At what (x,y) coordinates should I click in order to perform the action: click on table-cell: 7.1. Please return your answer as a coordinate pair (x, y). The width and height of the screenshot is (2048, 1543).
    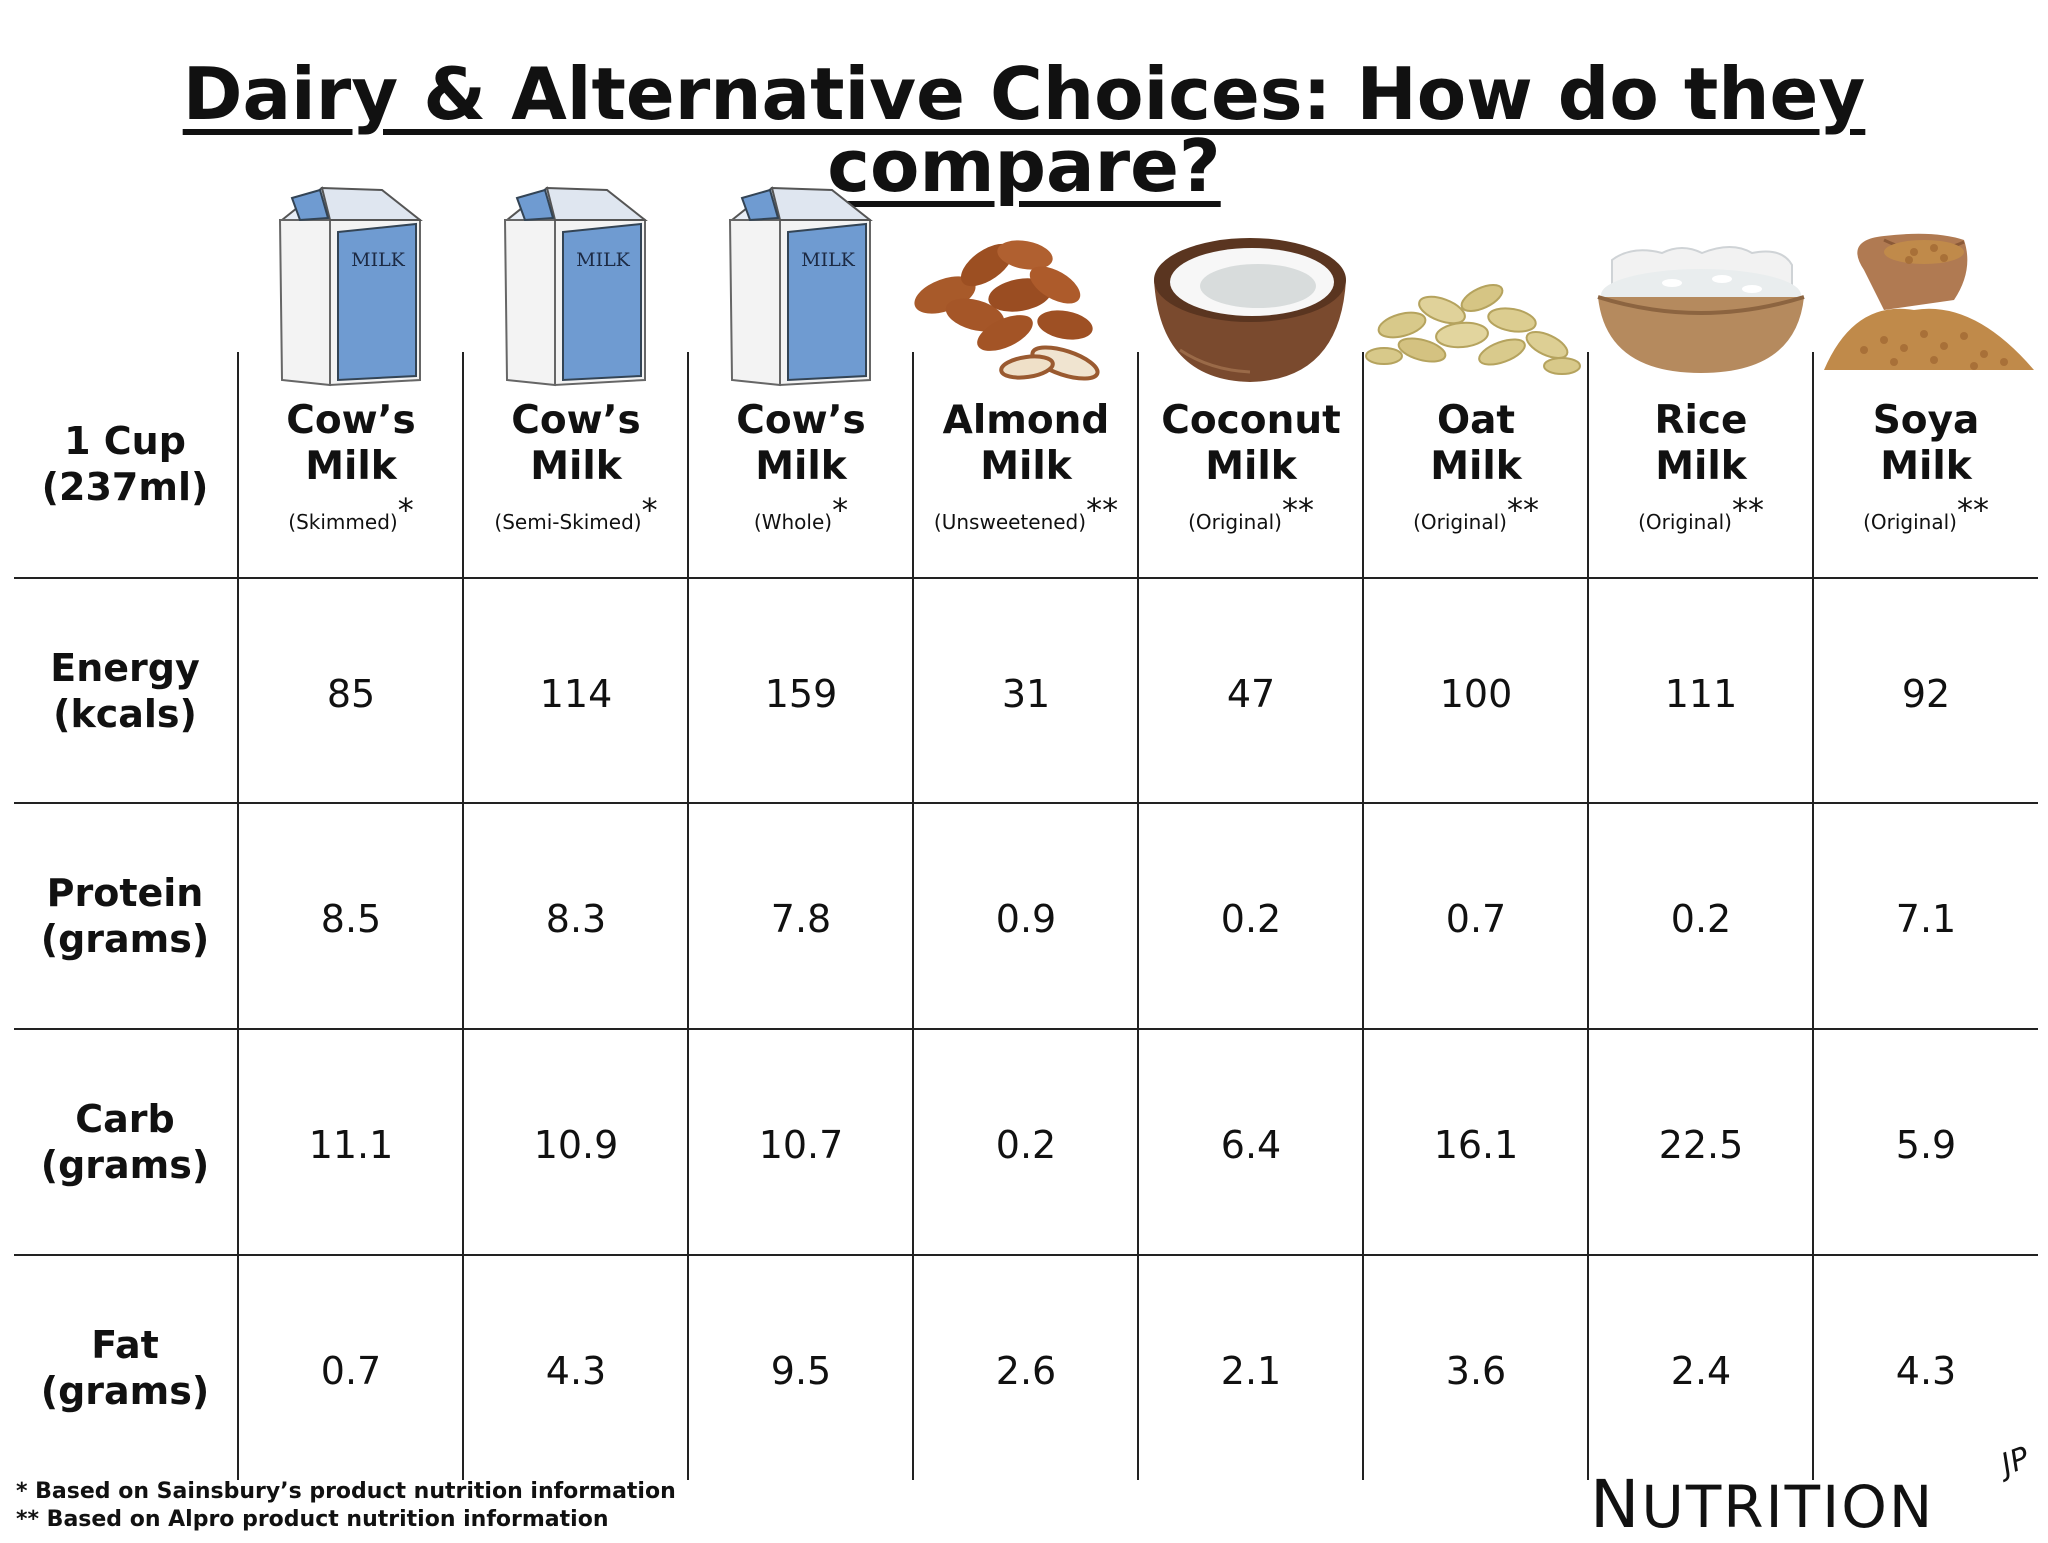
    Looking at the image, I should click on (1926, 919).